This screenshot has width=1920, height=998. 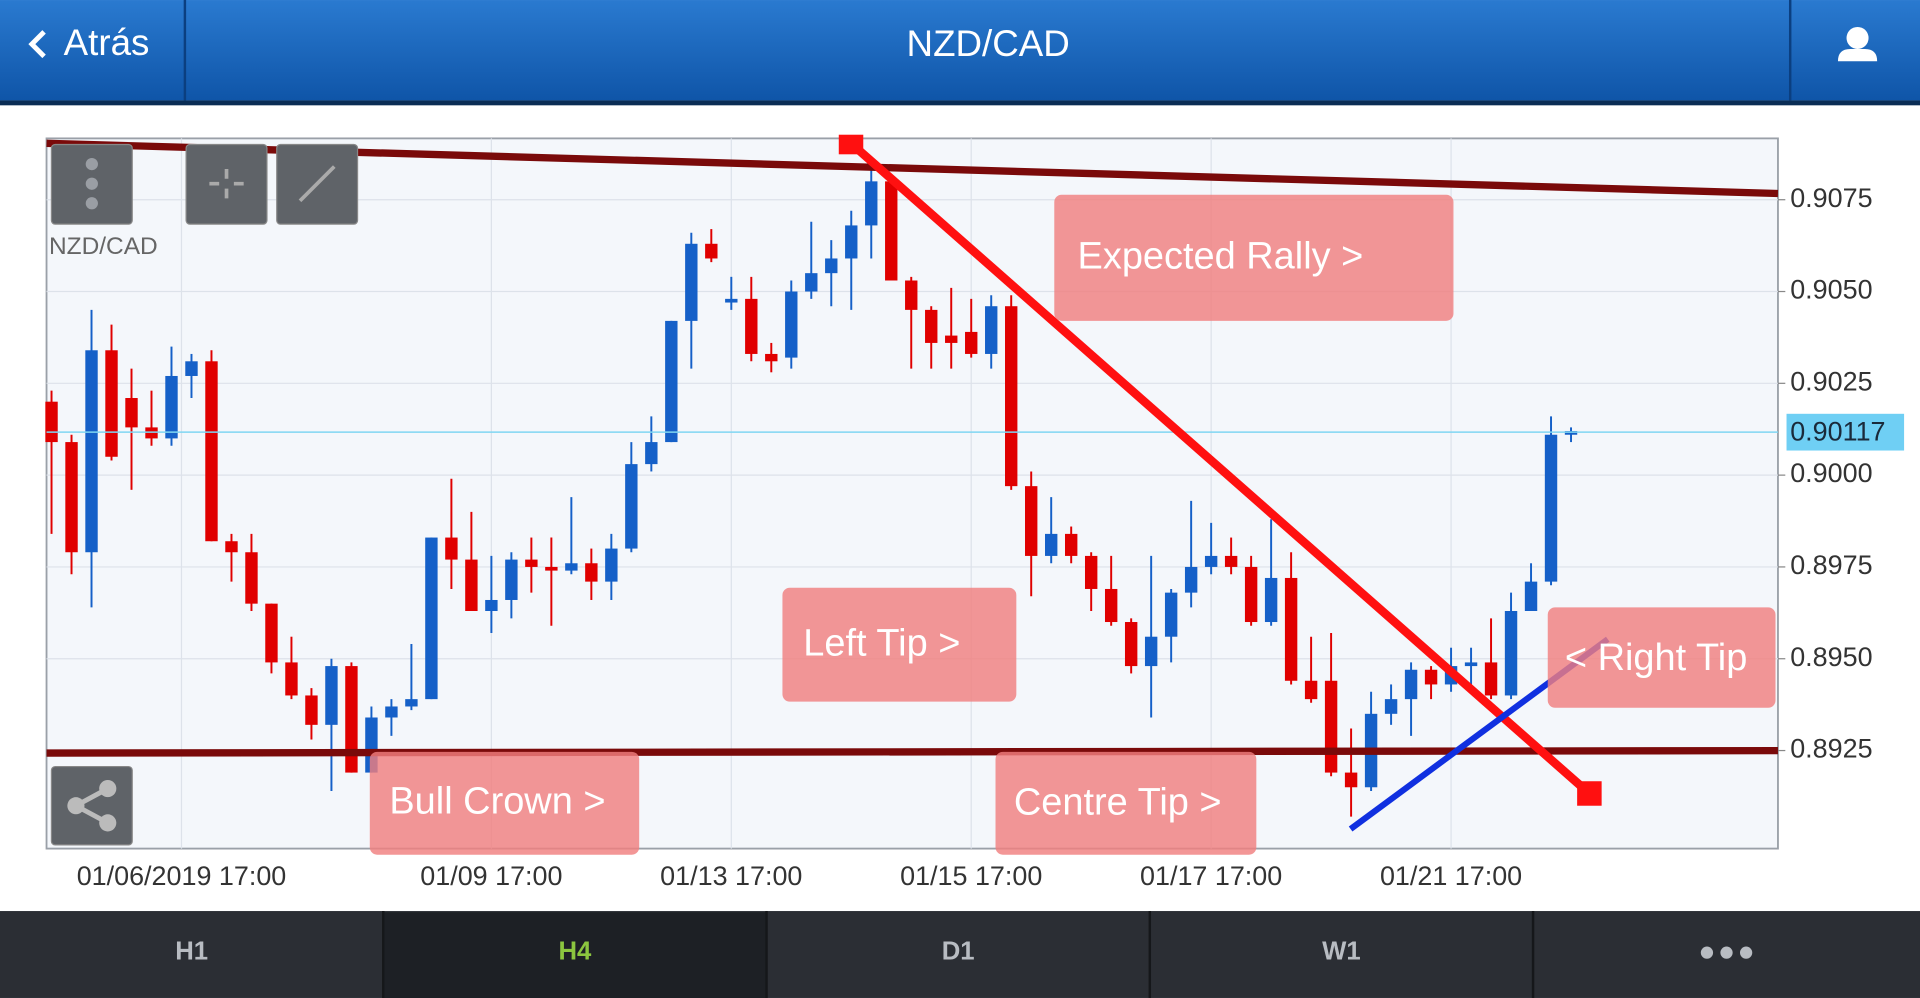 I want to click on header-bar, so click(x=960, y=50).